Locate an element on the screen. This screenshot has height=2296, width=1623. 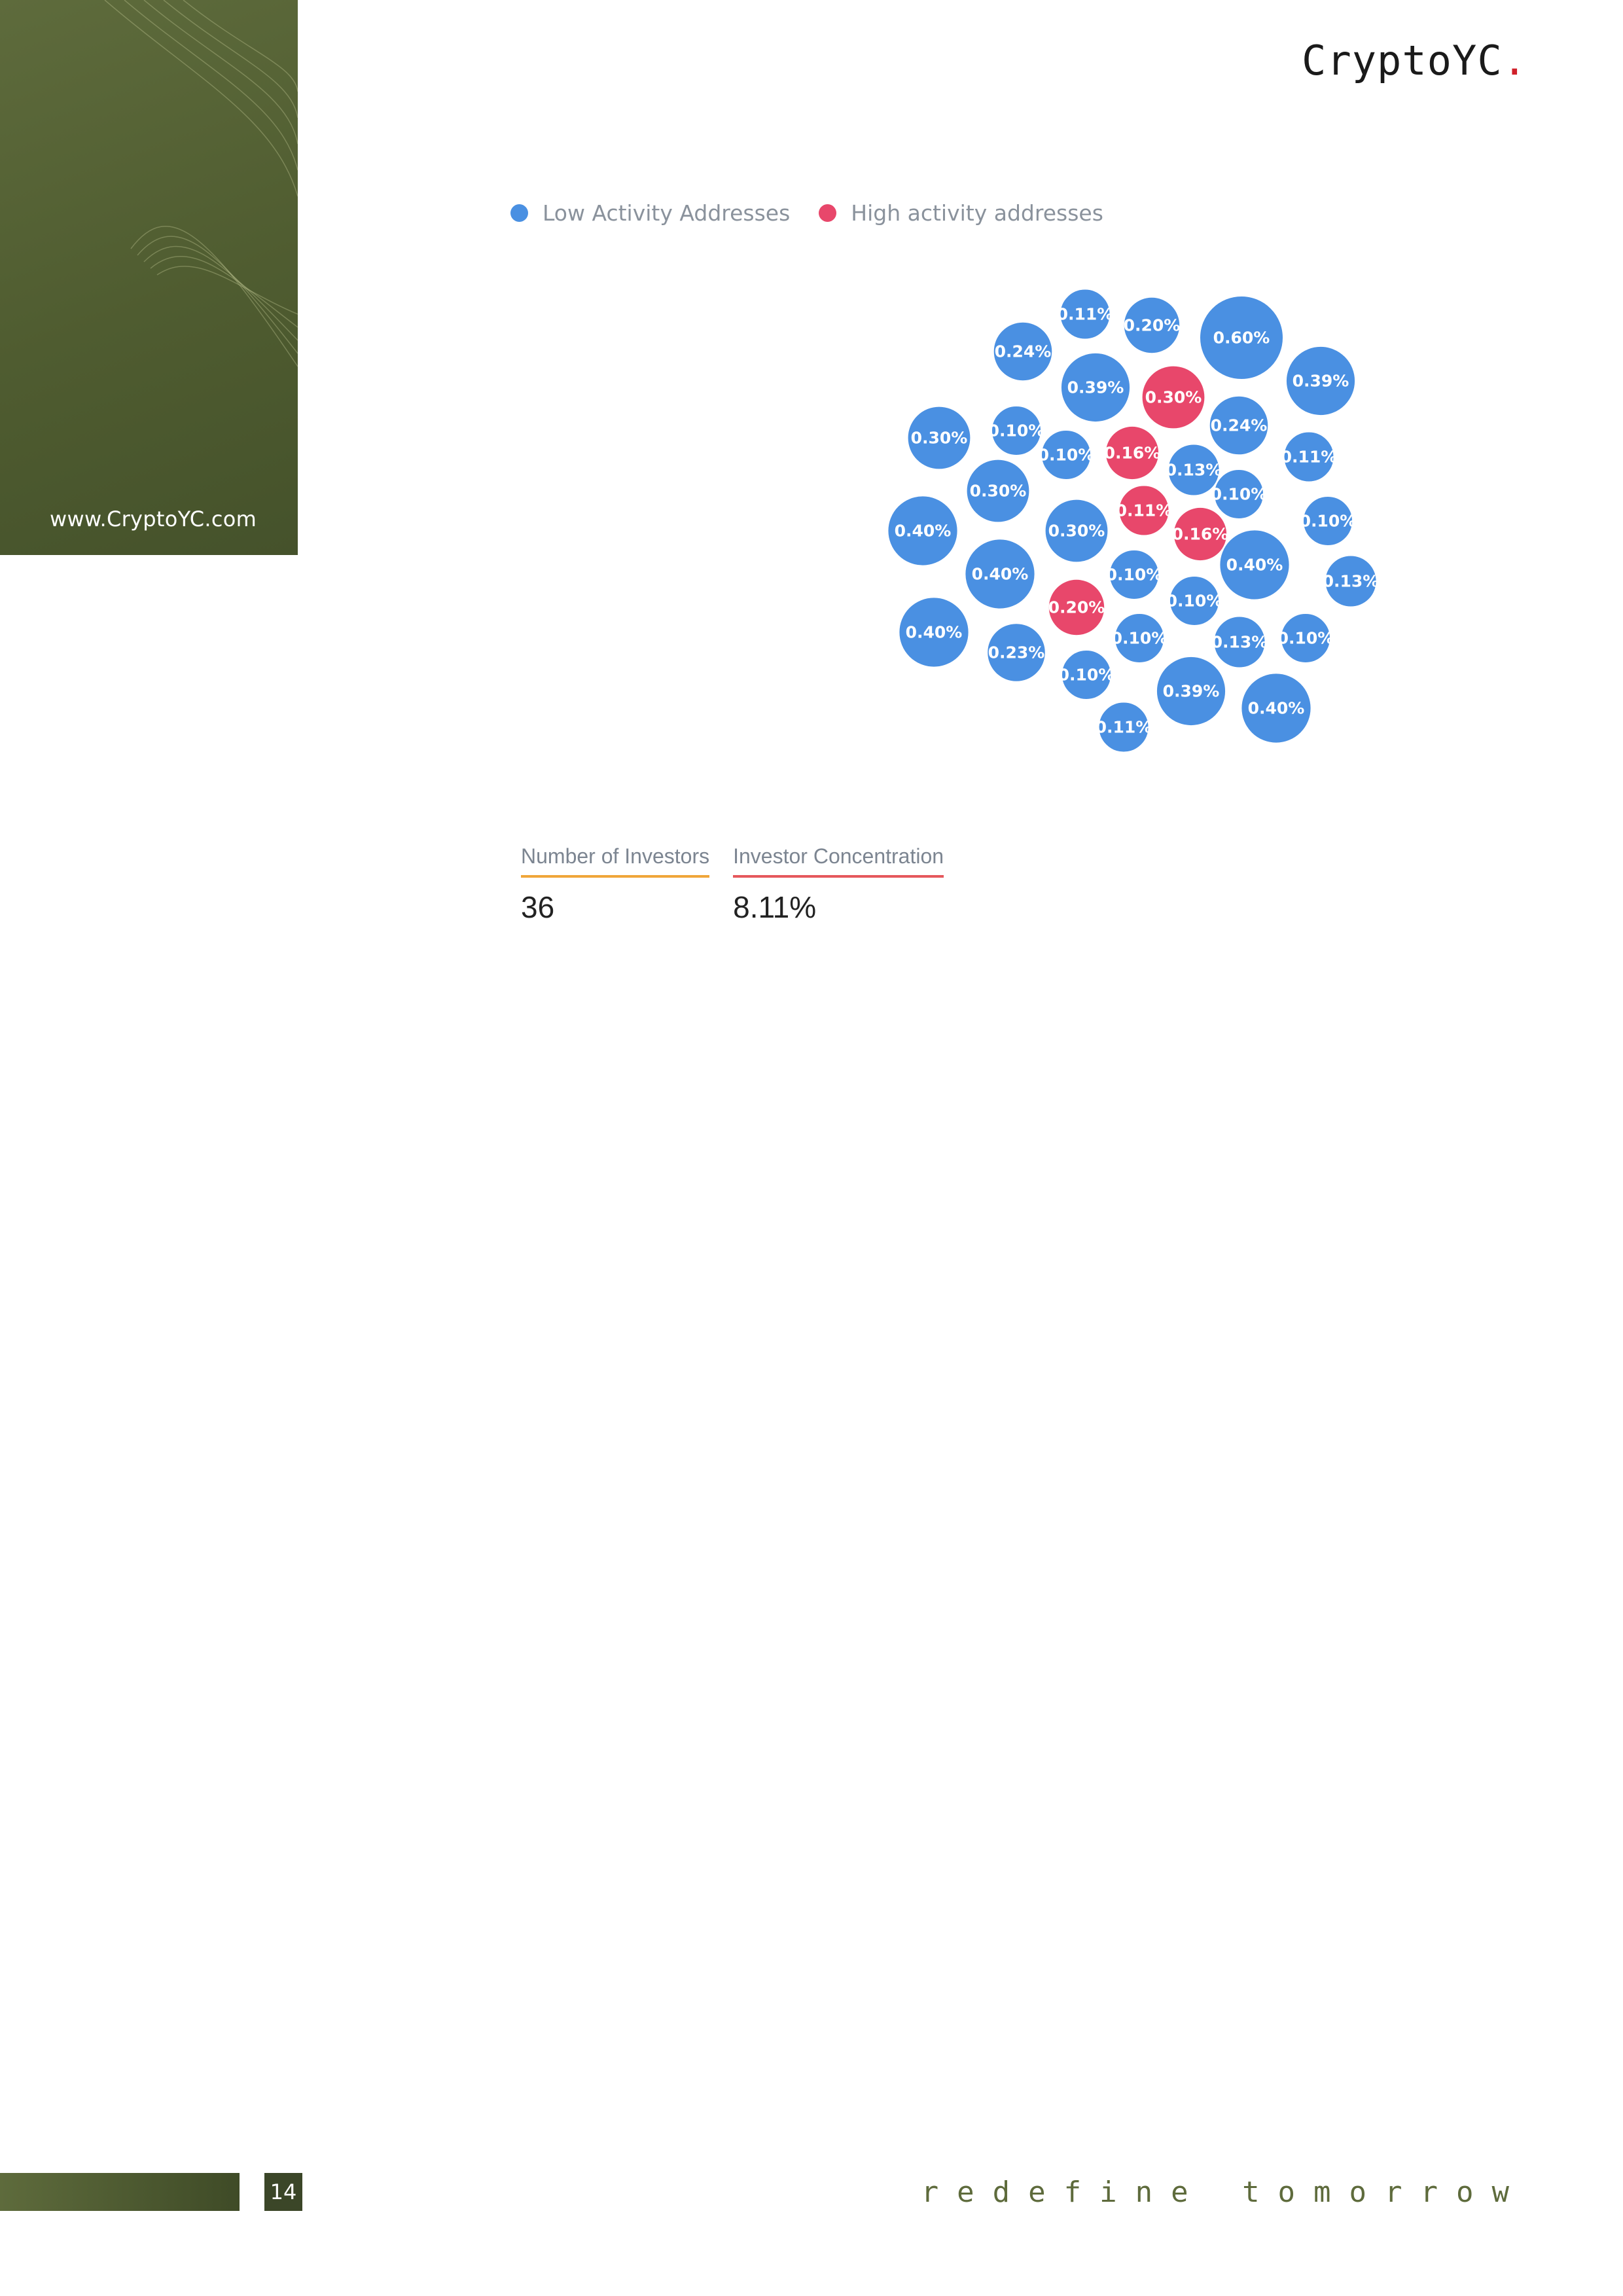
legend-label-low: Low Activity Addresses is located at coordinates (667, 213).